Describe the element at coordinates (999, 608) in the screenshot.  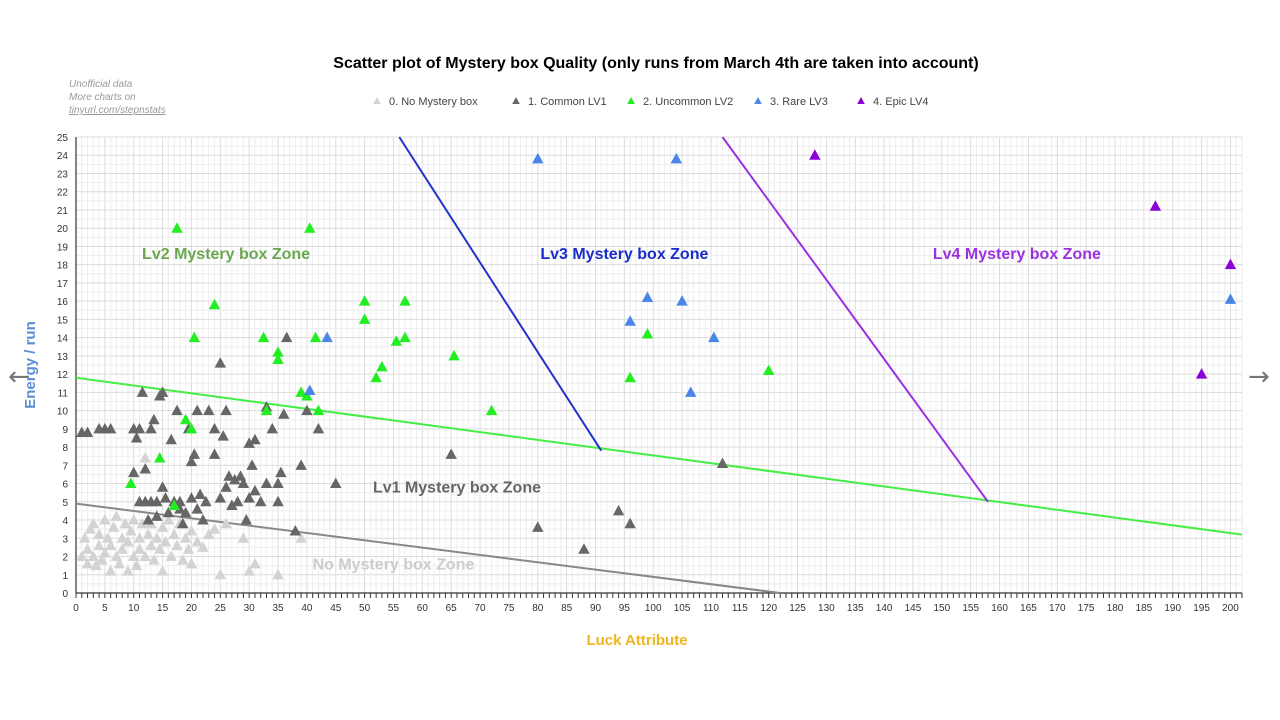
I see `x-tick-label: 160` at that location.